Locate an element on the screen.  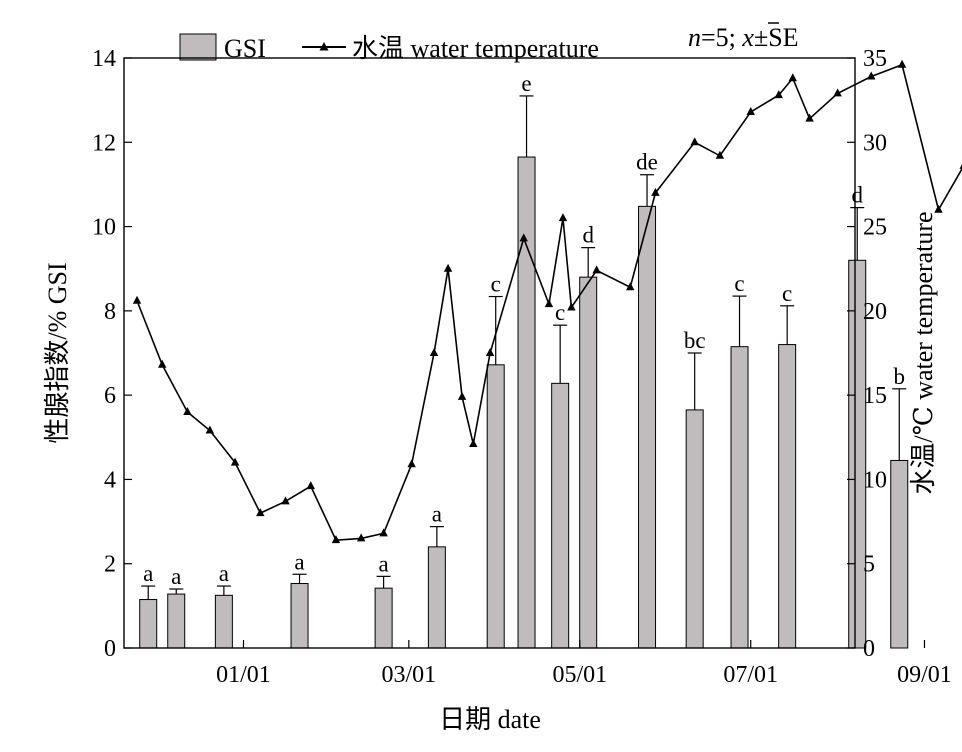
sample-annotation: n=5; x±SE is located at coordinates (743, 37).